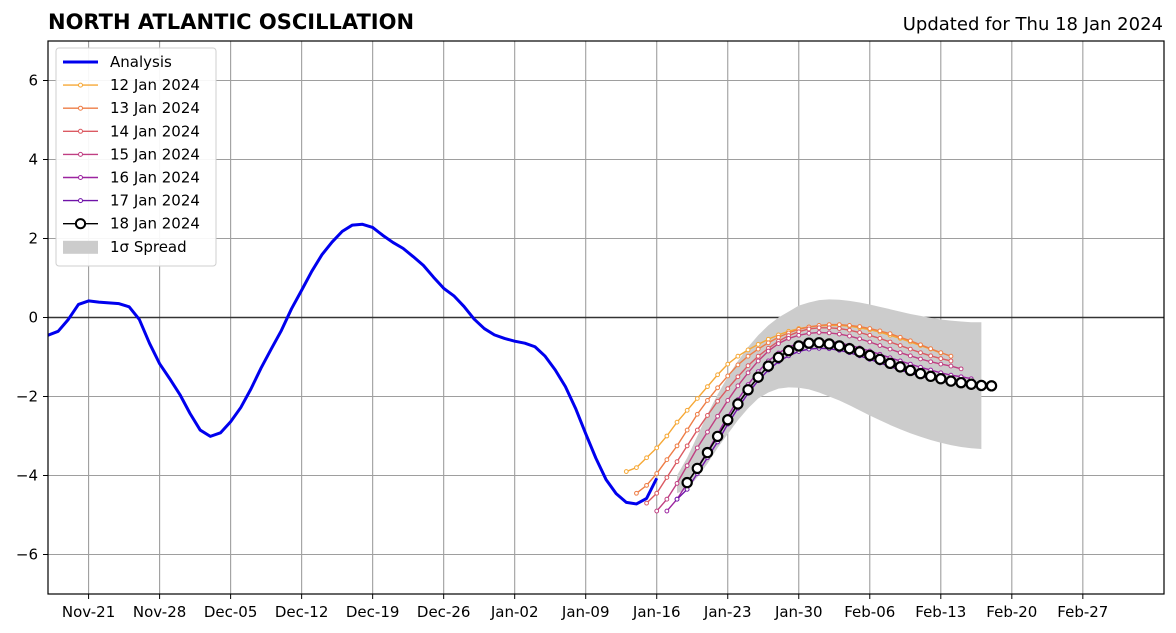  I want to click on chart-title: NORTH ATLANTIC OSCILLATION, so click(231, 22).